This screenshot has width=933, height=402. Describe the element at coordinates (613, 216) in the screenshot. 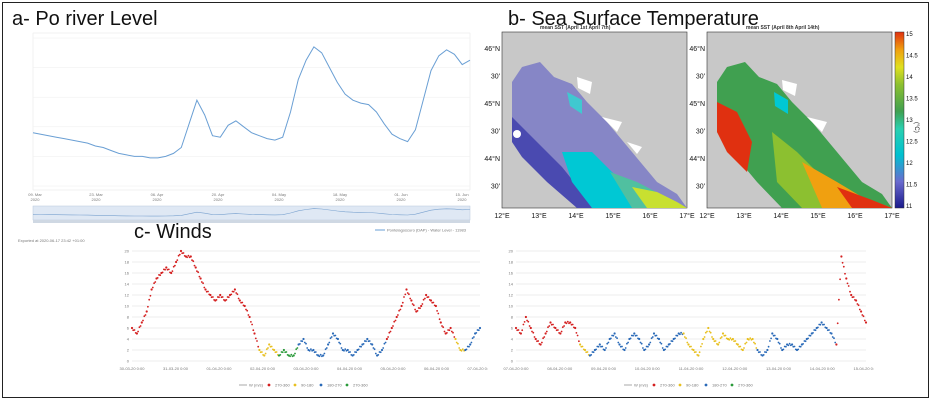

I see `sst-lon-tick: 15°E` at that location.